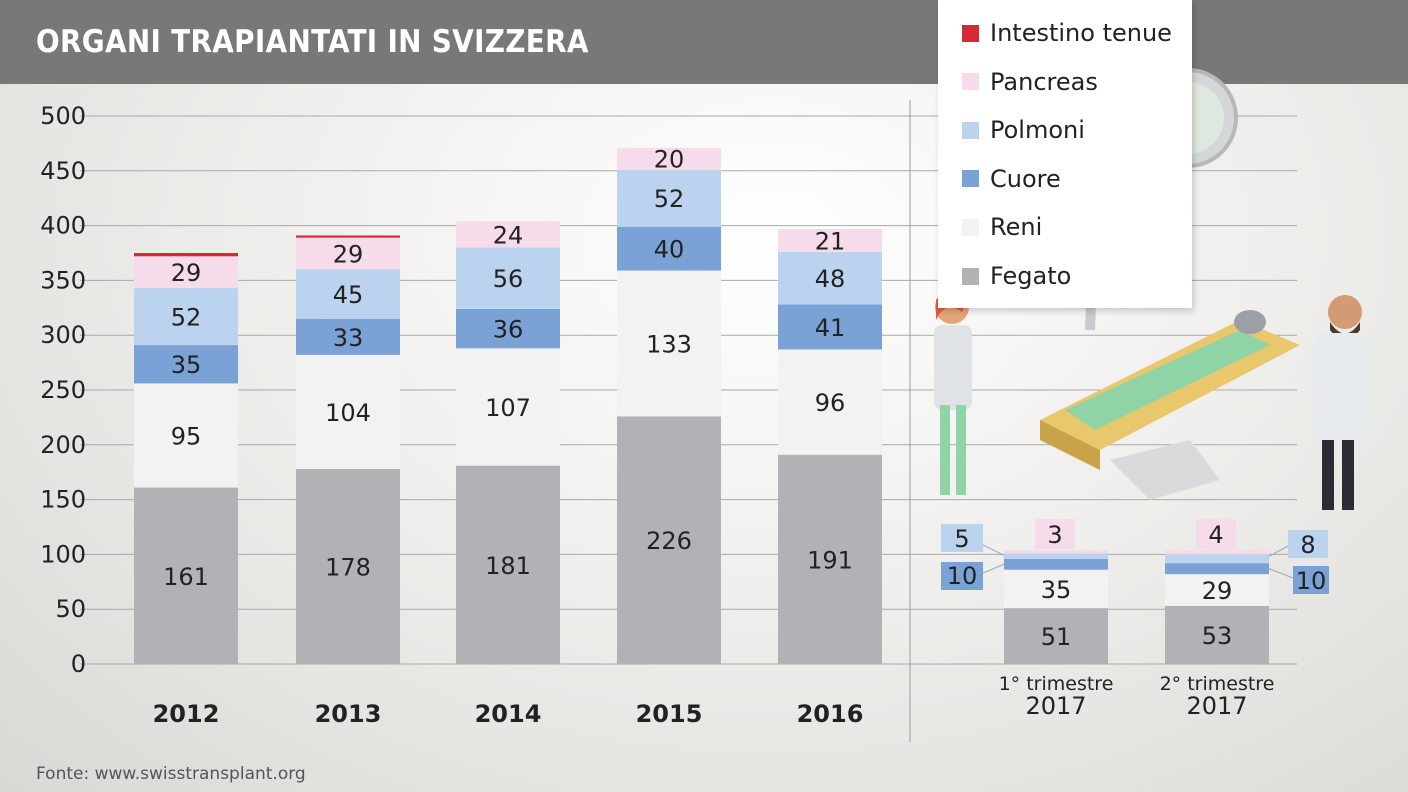  I want to click on data-label: 20, so click(669, 160).